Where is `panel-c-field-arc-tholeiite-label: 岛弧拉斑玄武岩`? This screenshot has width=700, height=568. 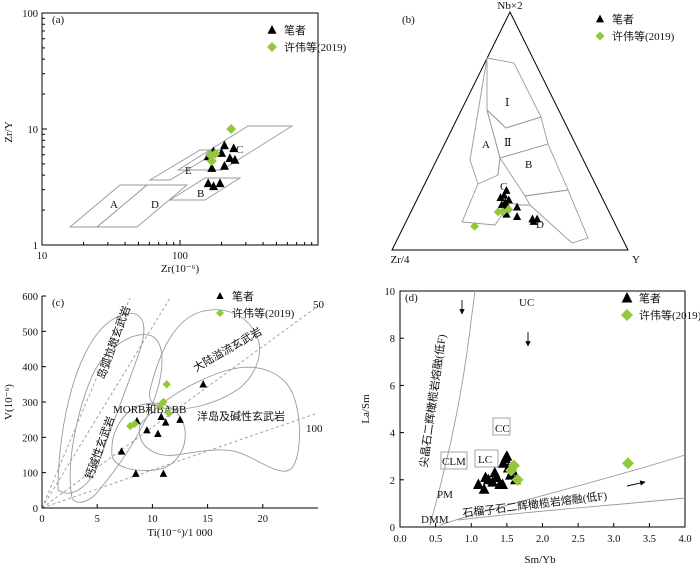 panel-c-field-arc-tholeiite-label: 岛弧拉斑玄武岩 is located at coordinates (113, 342).